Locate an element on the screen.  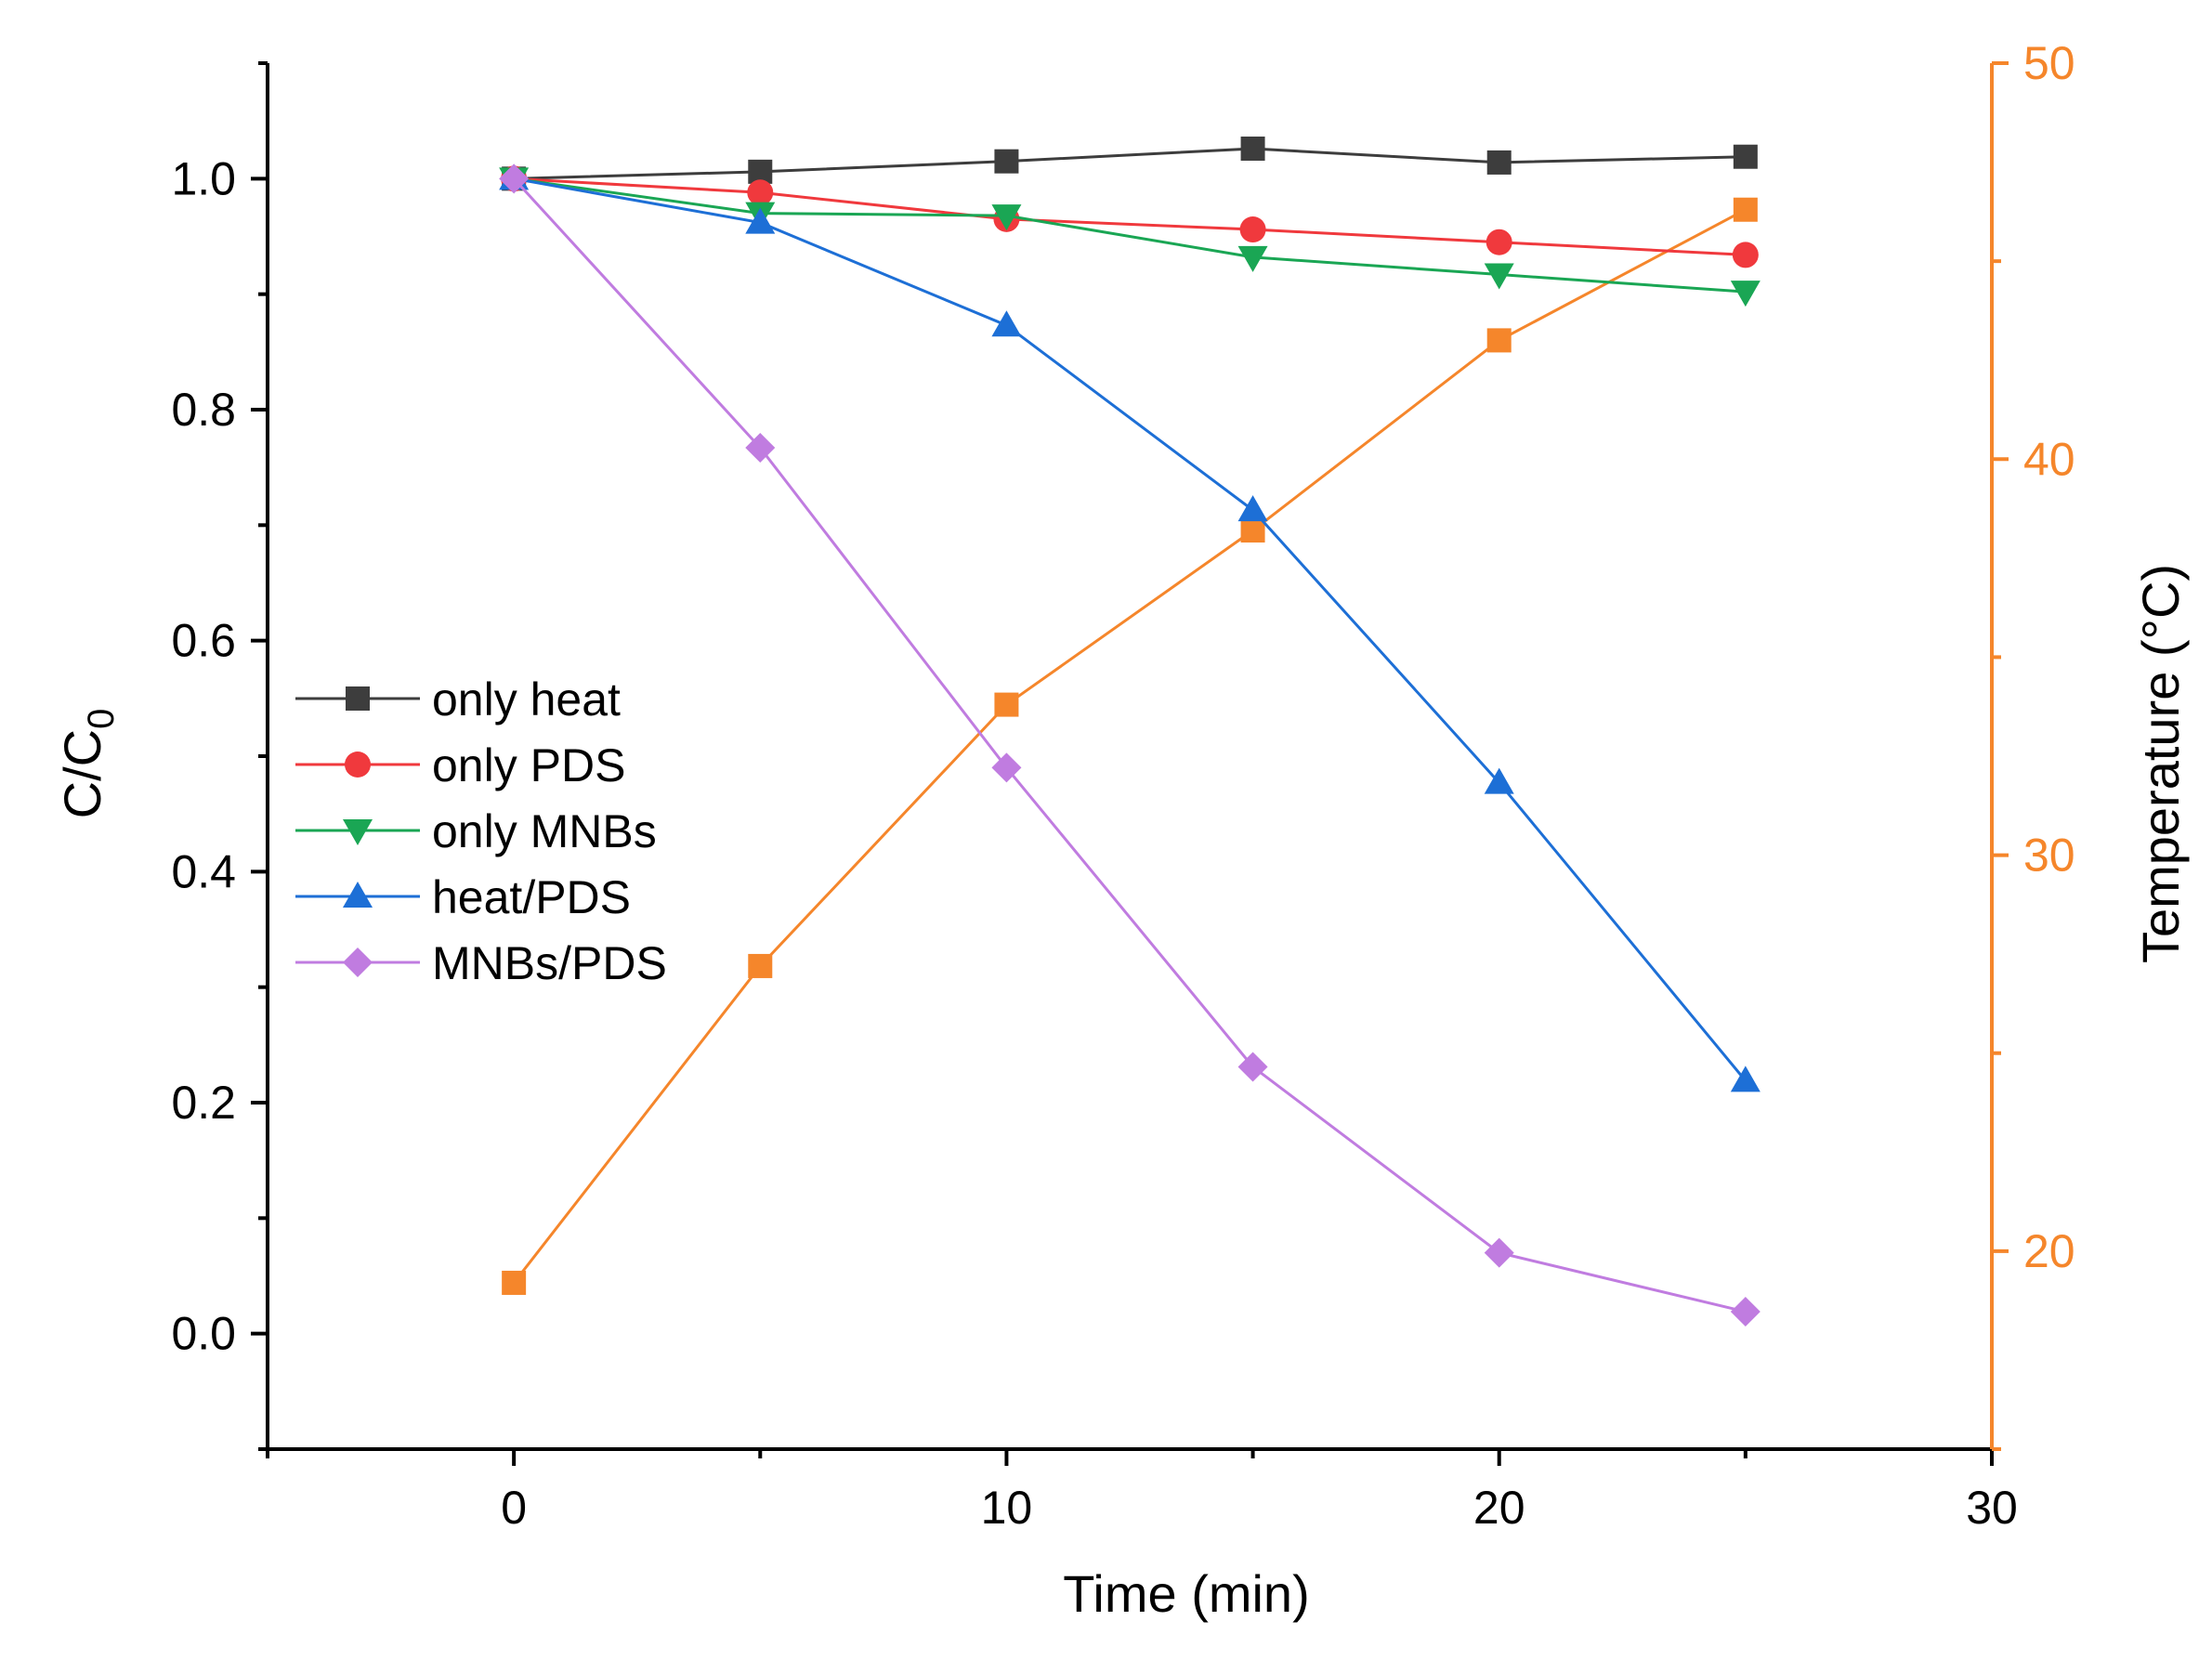
legend-item-only-heat: only heat is located at coordinates (458, 699).